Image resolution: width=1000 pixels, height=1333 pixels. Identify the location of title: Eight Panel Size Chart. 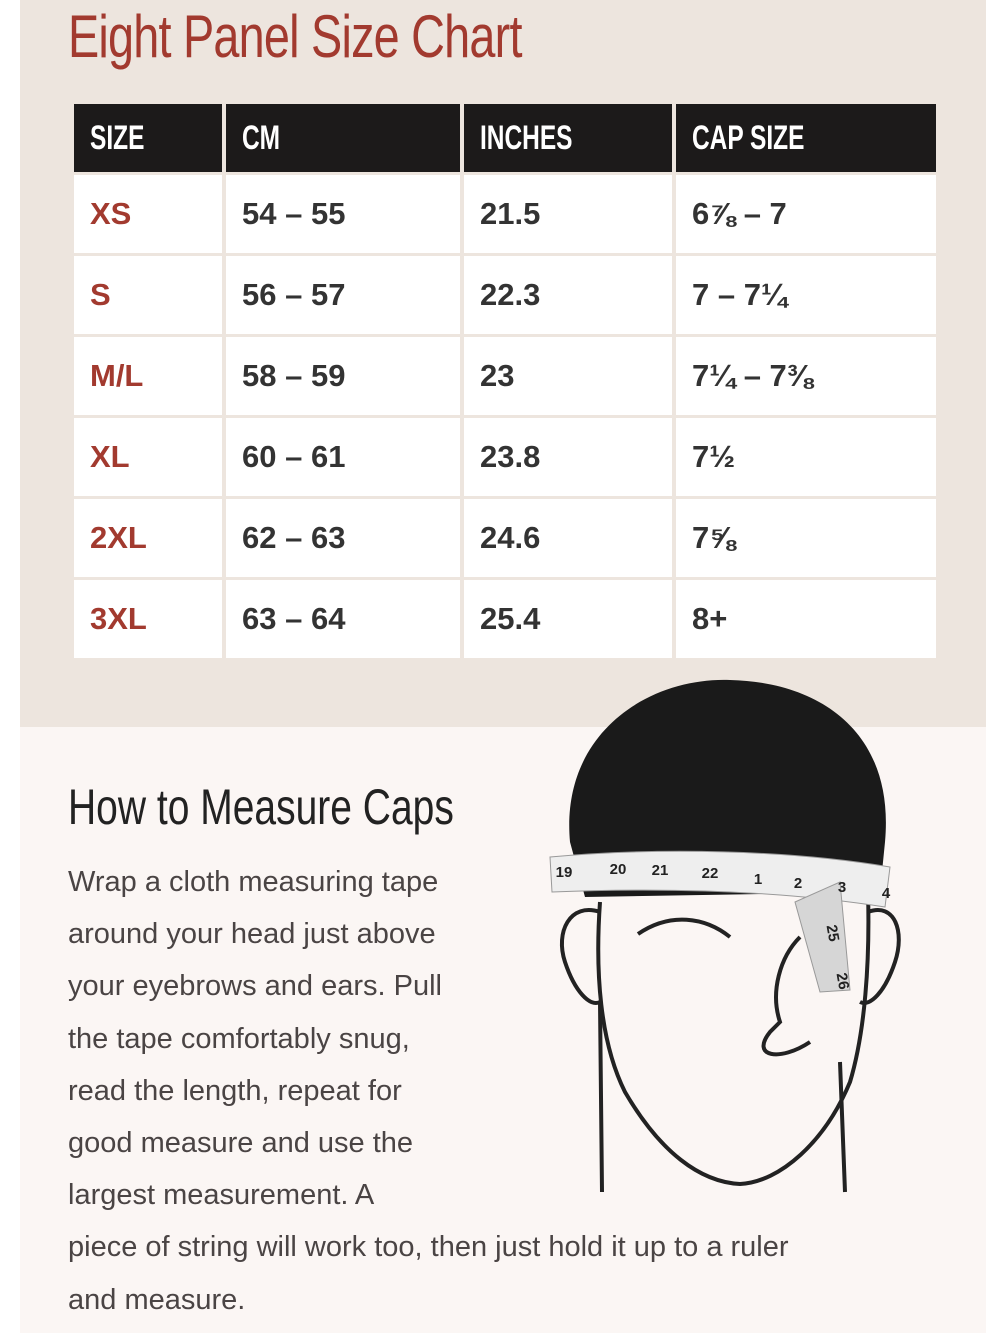
(295, 36).